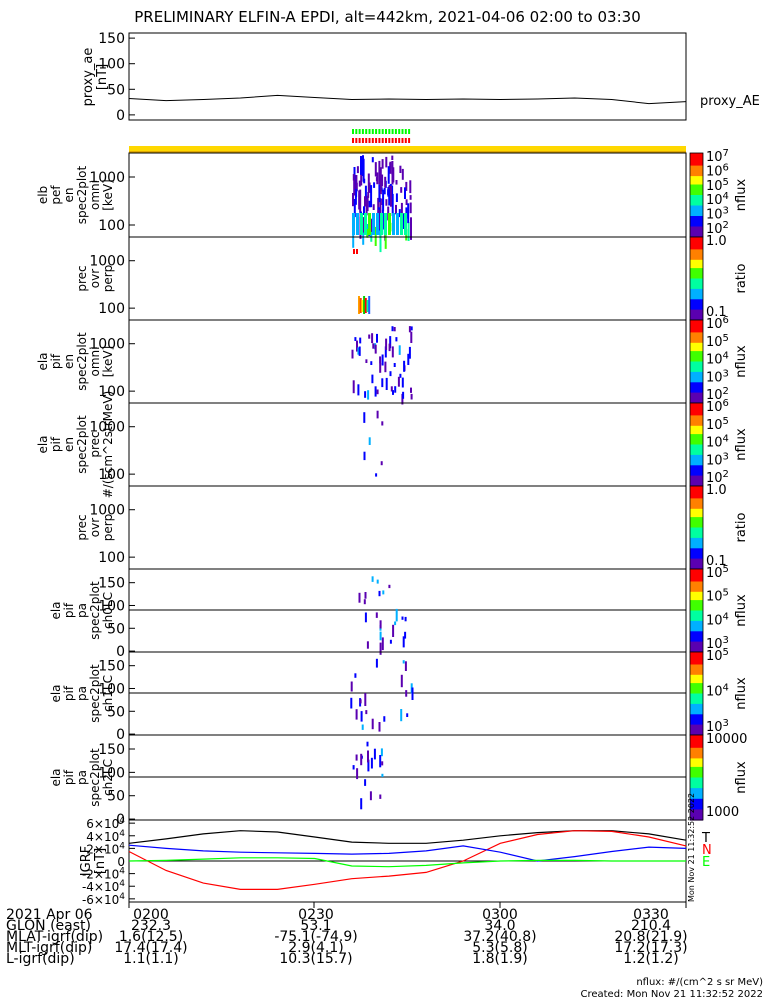 This screenshot has height=1000, width=775. I want to click on y-tick-label: -4×10⁴, so click(103, 886).